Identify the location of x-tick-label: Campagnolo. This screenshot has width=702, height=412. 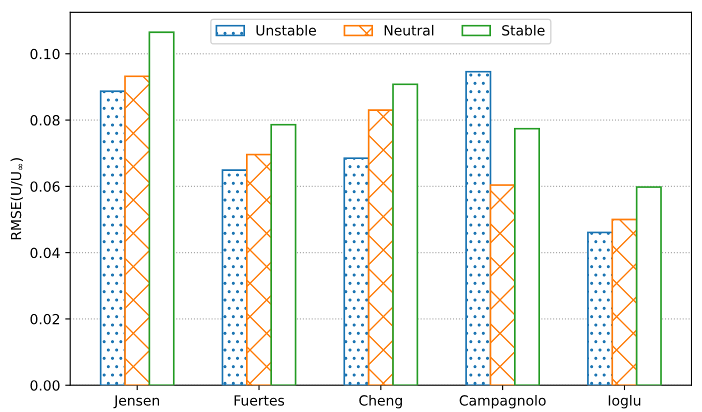
(503, 401).